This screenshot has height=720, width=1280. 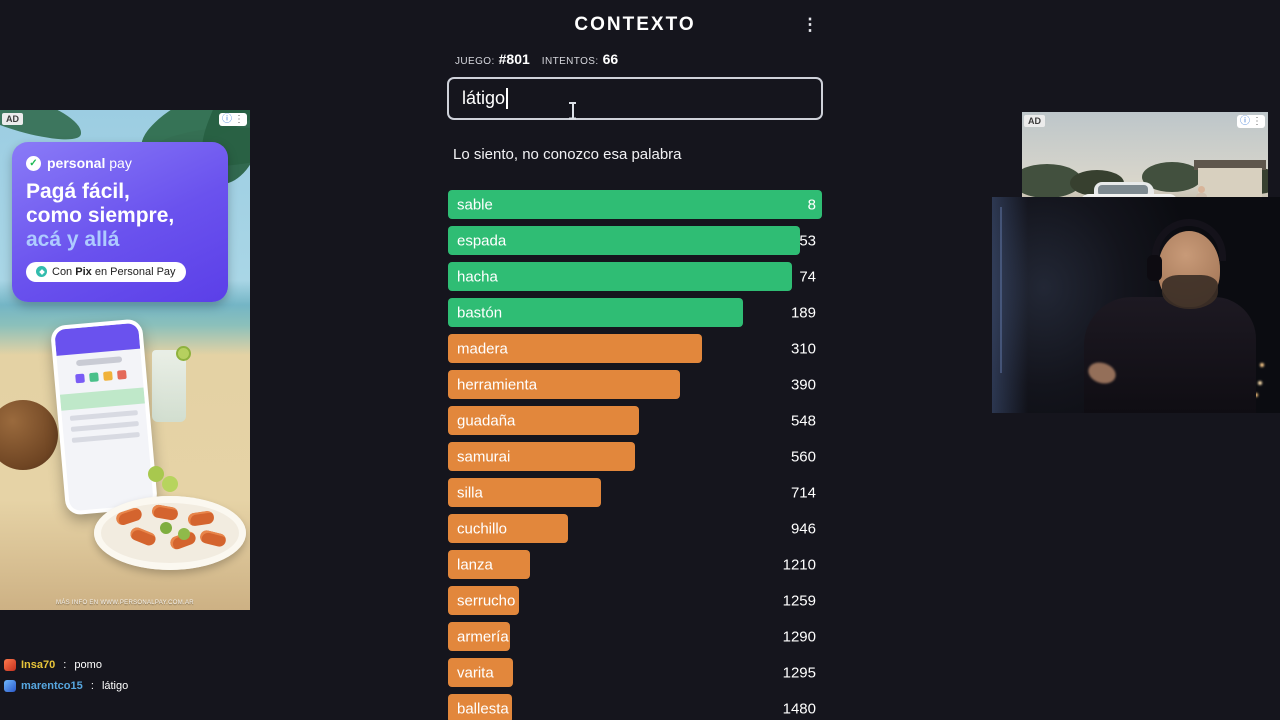 What do you see at coordinates (803, 384) in the screenshot?
I see `guess-rank: 390` at bounding box center [803, 384].